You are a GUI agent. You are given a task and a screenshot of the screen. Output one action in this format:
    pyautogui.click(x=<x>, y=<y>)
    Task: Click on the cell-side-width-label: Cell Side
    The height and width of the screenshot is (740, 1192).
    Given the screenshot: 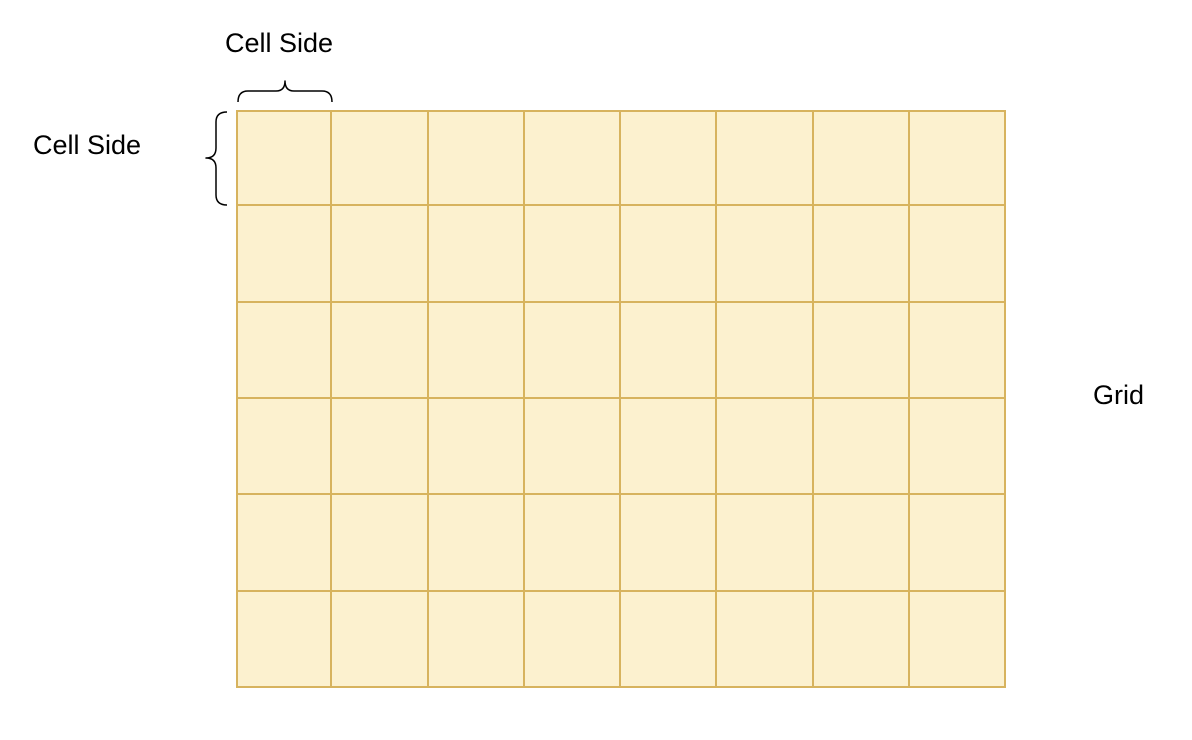 What is the action you would take?
    pyautogui.click(x=279, y=43)
    